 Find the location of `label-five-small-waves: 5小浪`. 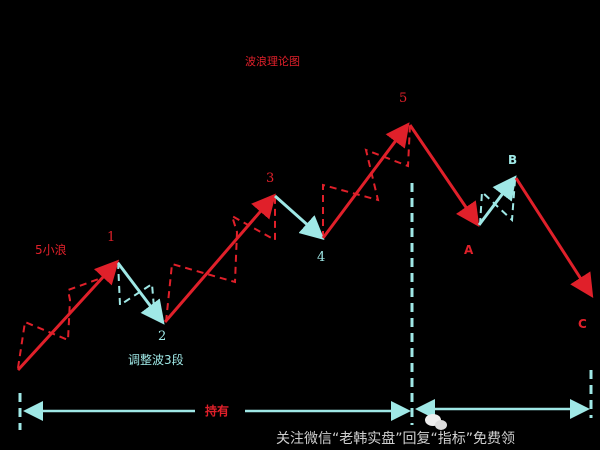

label-five-small-waves: 5小浪 is located at coordinates (51, 250).